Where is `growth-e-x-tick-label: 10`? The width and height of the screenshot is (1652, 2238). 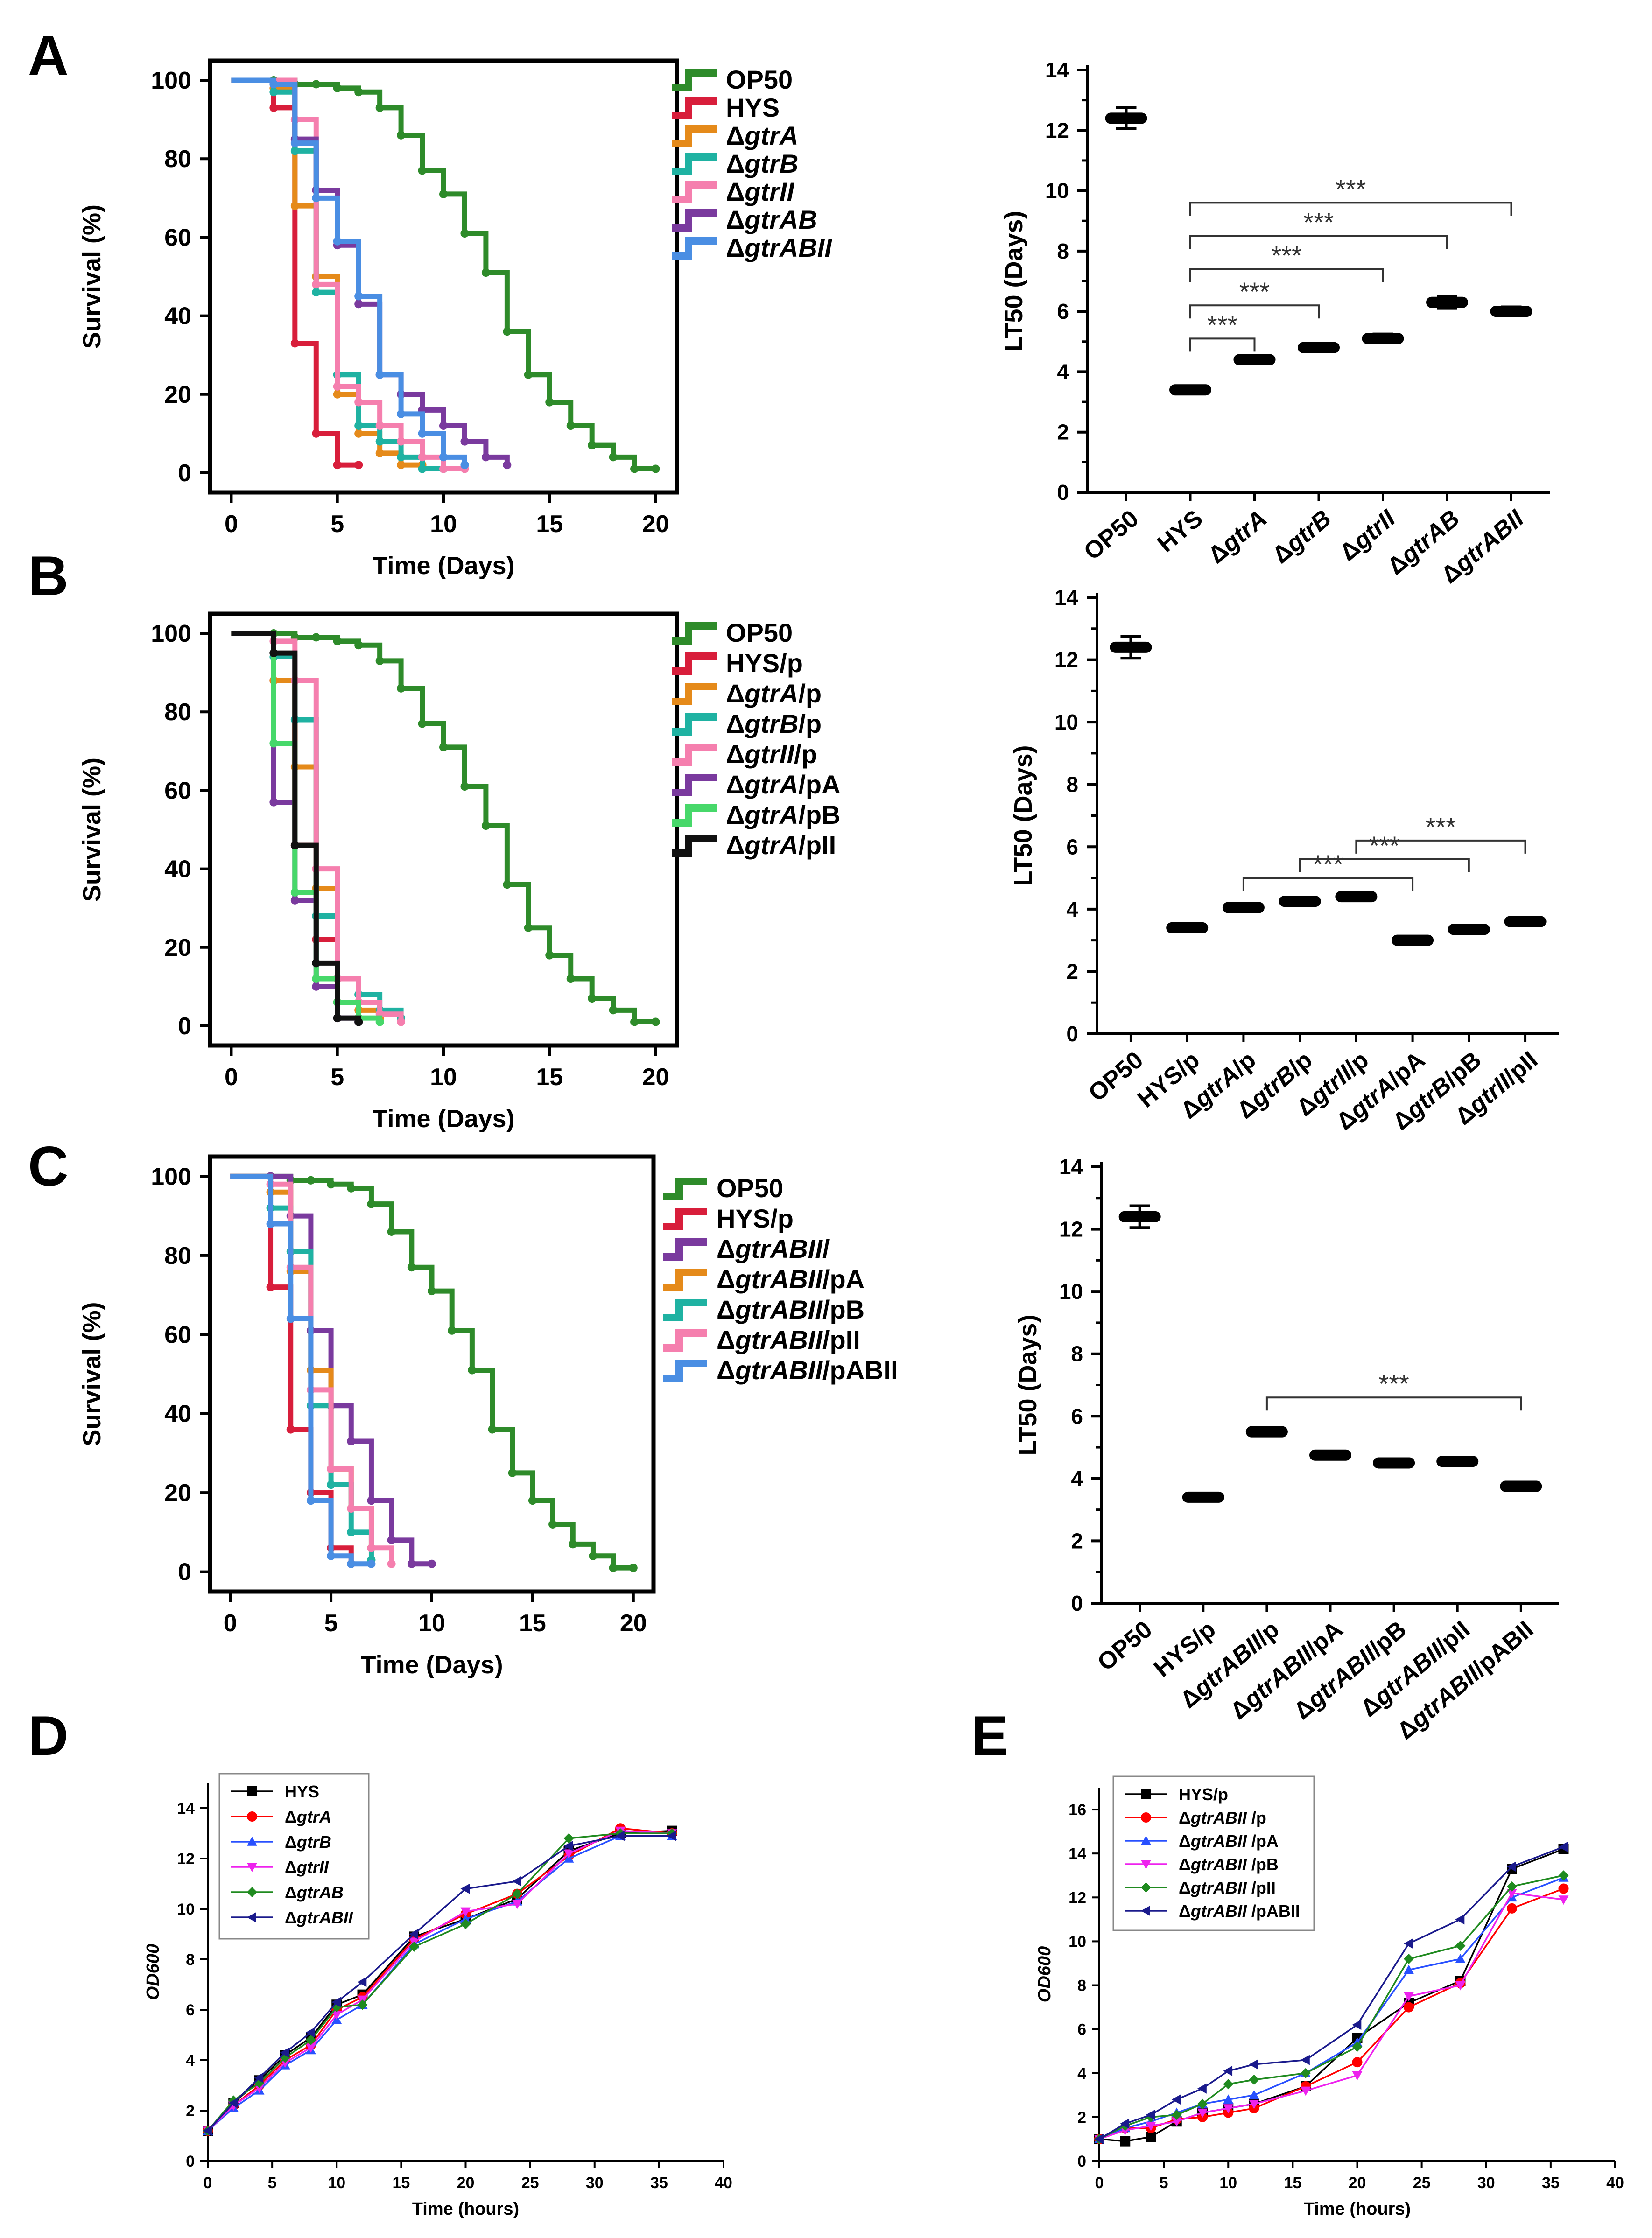 growth-e-x-tick-label: 10 is located at coordinates (1228, 2183).